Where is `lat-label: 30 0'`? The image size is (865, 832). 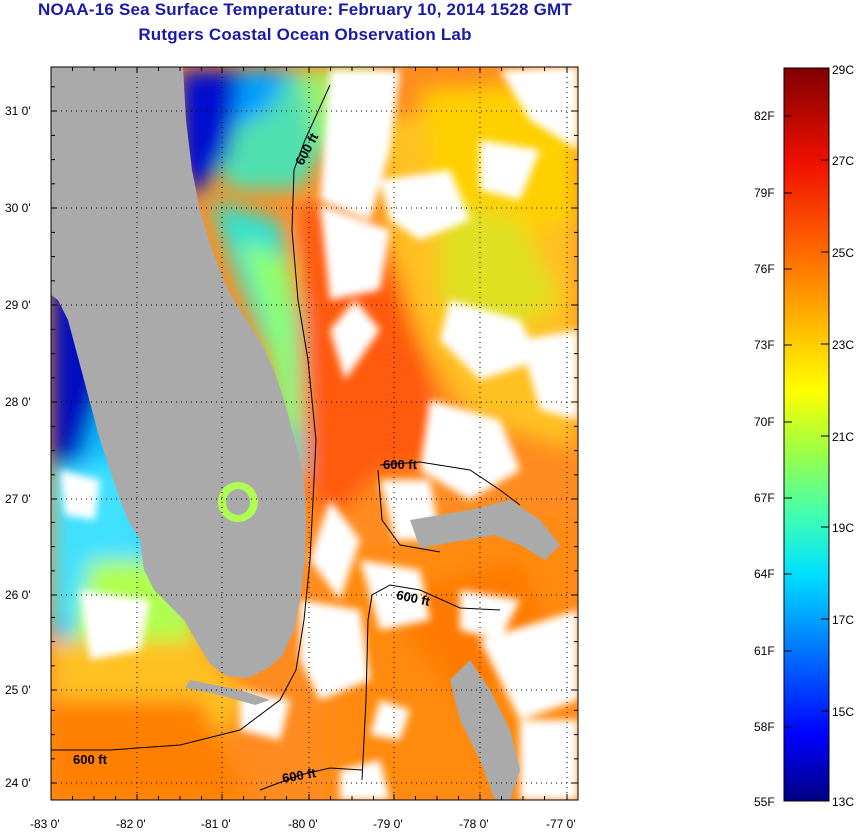 lat-label: 30 0' is located at coordinates (18, 208).